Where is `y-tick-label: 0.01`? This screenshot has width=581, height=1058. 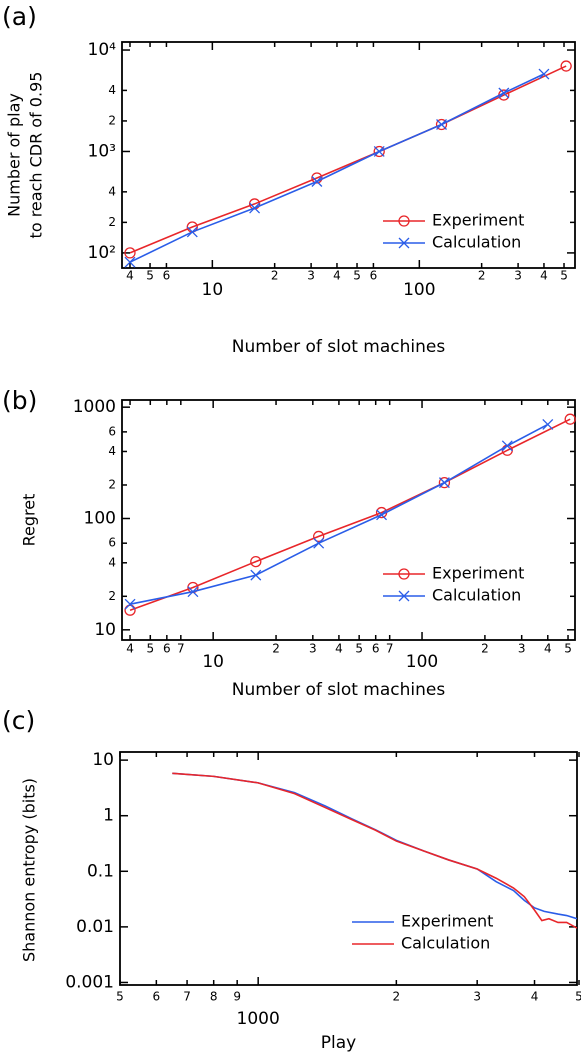 y-tick-label: 0.01 is located at coordinates (95, 927).